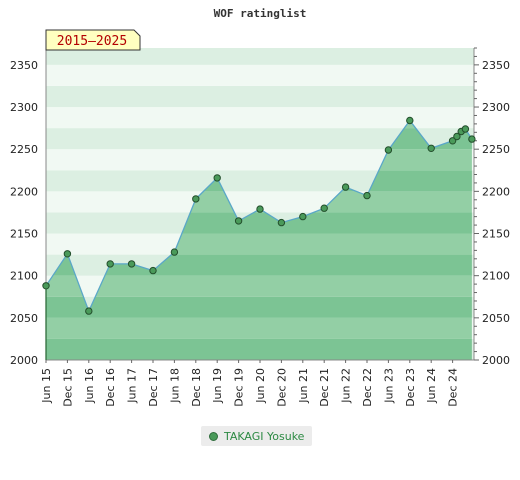 This screenshot has width=520, height=480. What do you see at coordinates (132, 386) in the screenshot?
I see `x-tick-label: Jun 17` at bounding box center [132, 386].